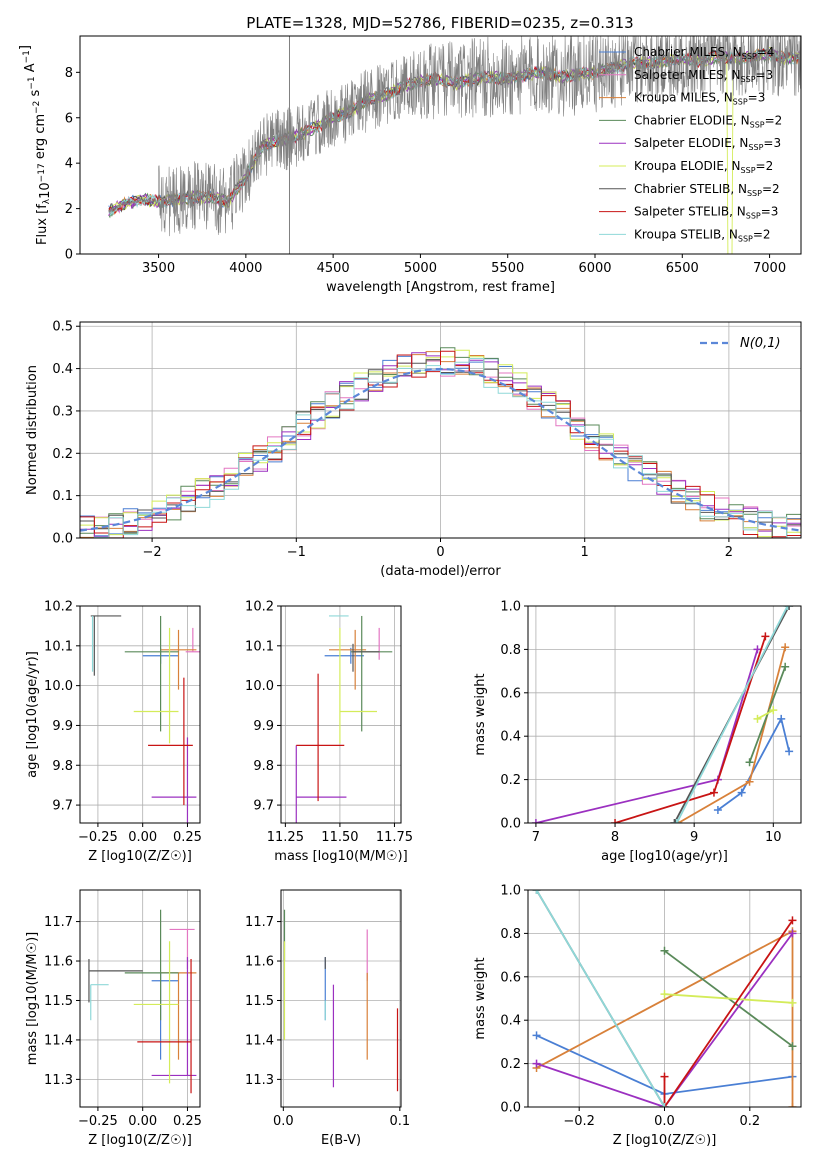 The width and height of the screenshot is (819, 1170). I want to click on x-tick-label: 10, so click(773, 837).